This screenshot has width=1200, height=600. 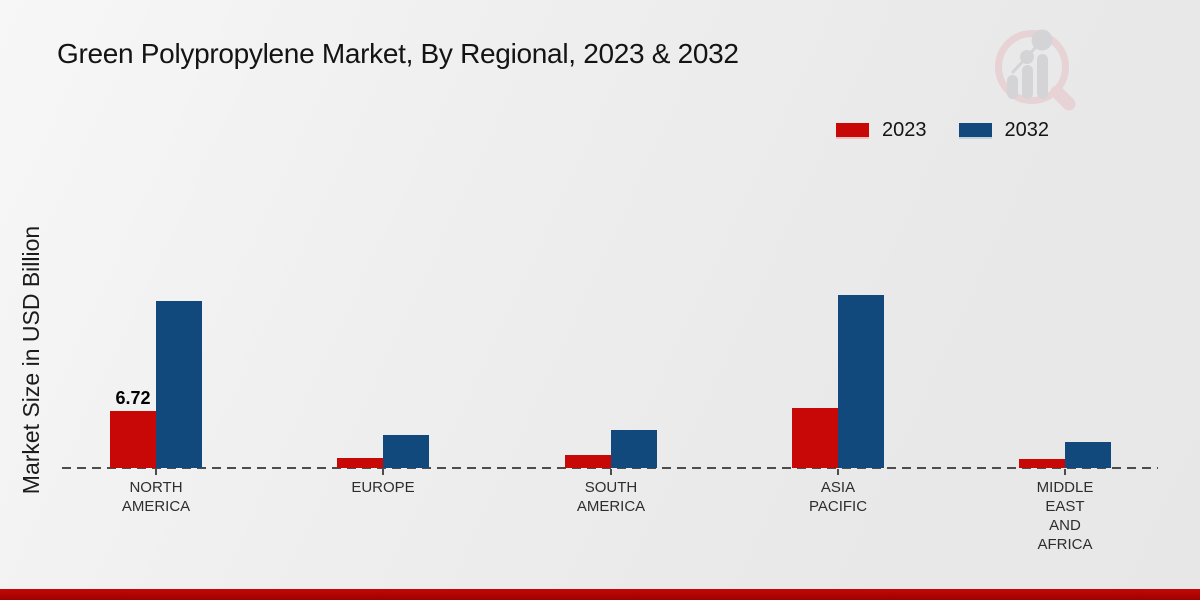 I want to click on bar-2023-south-america, so click(x=588, y=461).